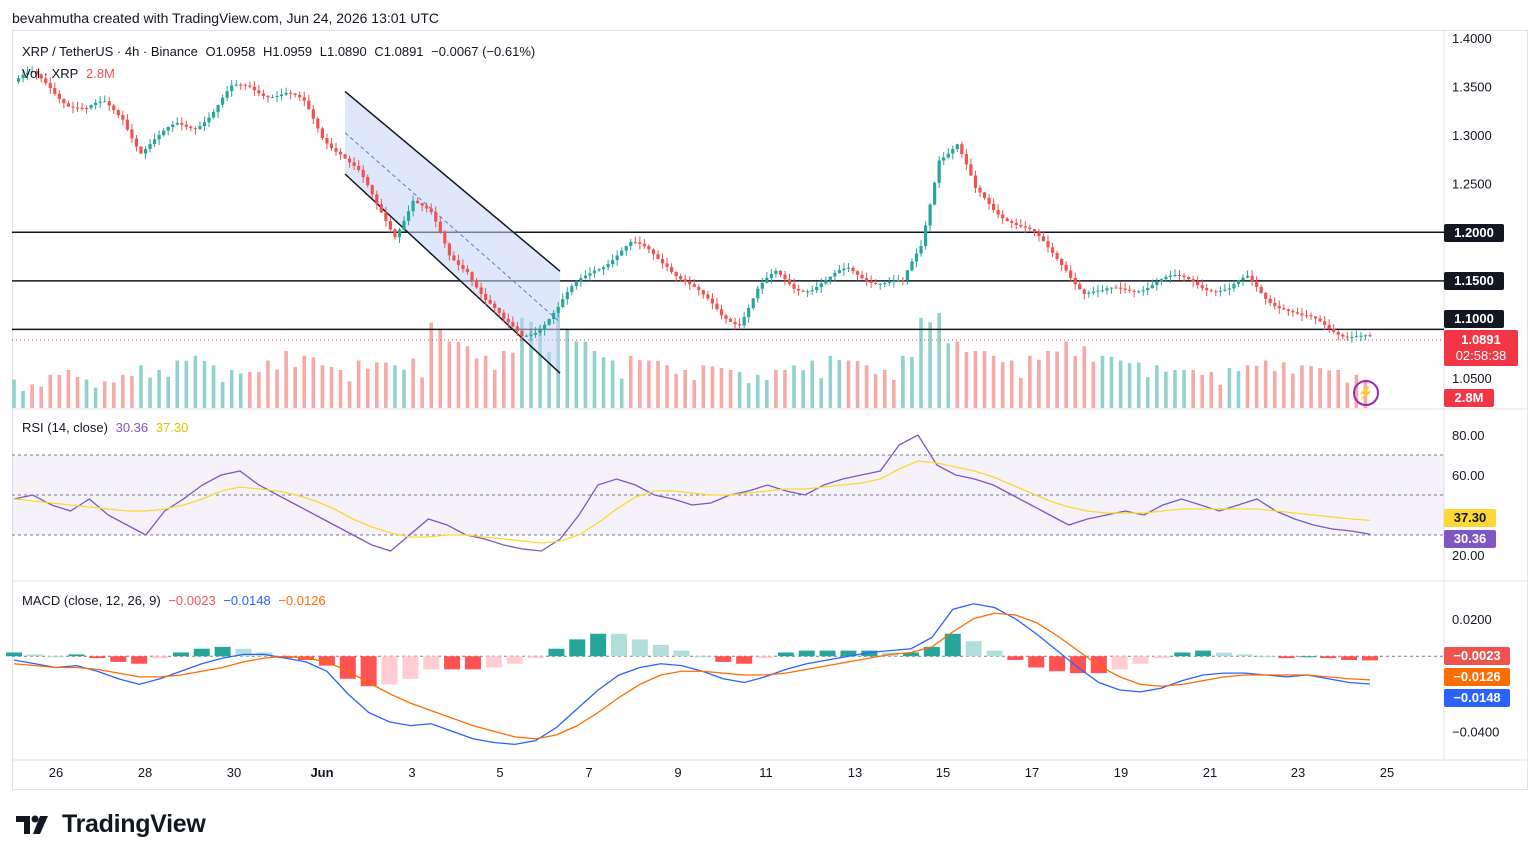 This screenshot has width=1536, height=861. What do you see at coordinates (588, 772) in the screenshot?
I see `time-tick-label: 7` at bounding box center [588, 772].